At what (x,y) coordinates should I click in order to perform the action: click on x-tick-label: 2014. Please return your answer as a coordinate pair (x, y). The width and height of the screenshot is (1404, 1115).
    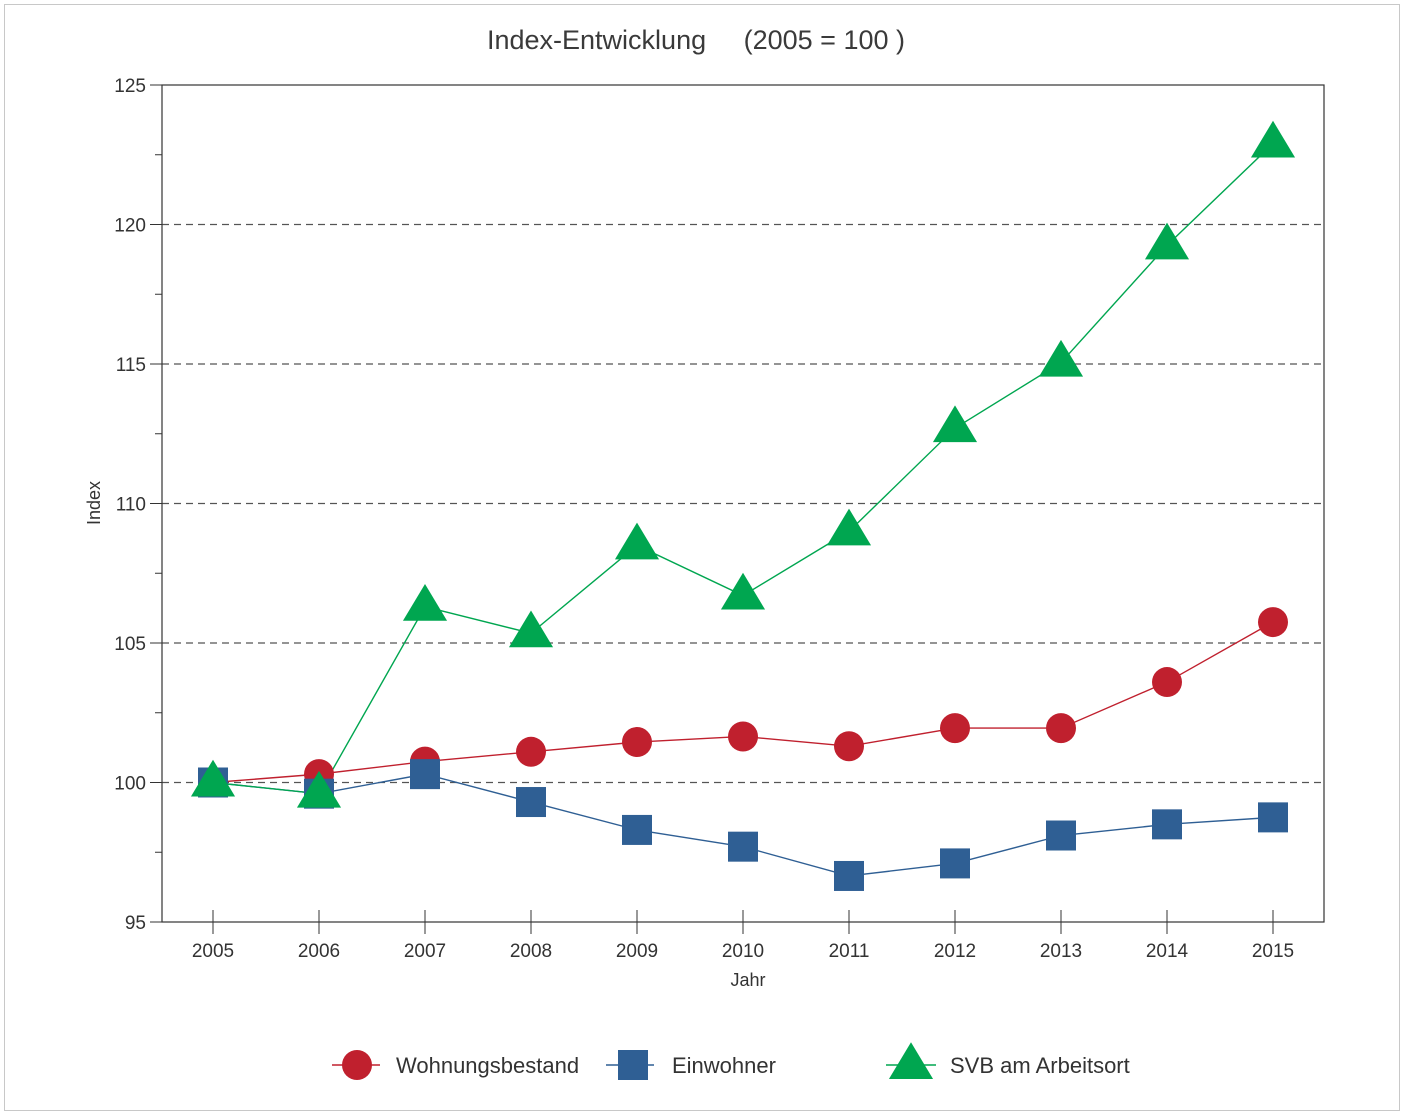
    Looking at the image, I should click on (1167, 951).